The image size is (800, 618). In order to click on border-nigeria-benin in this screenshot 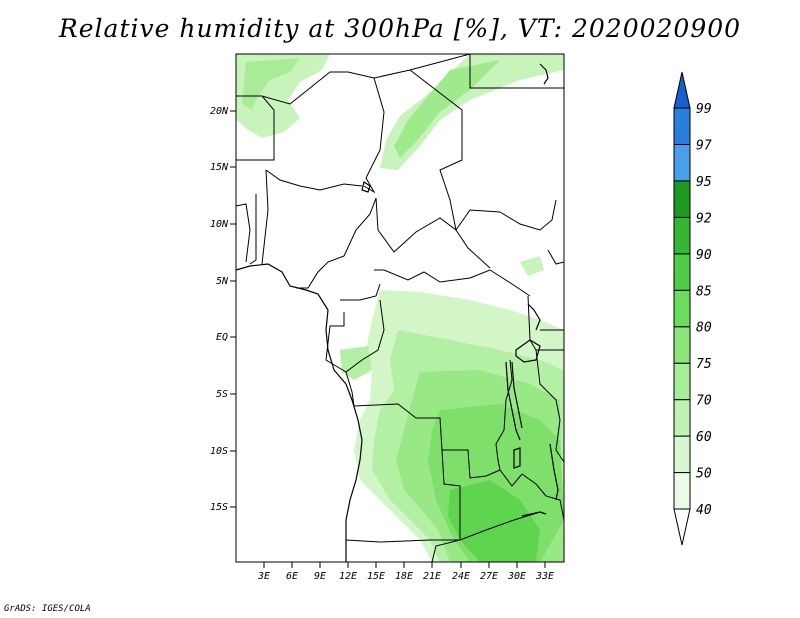, I will do `click(265, 217)`.